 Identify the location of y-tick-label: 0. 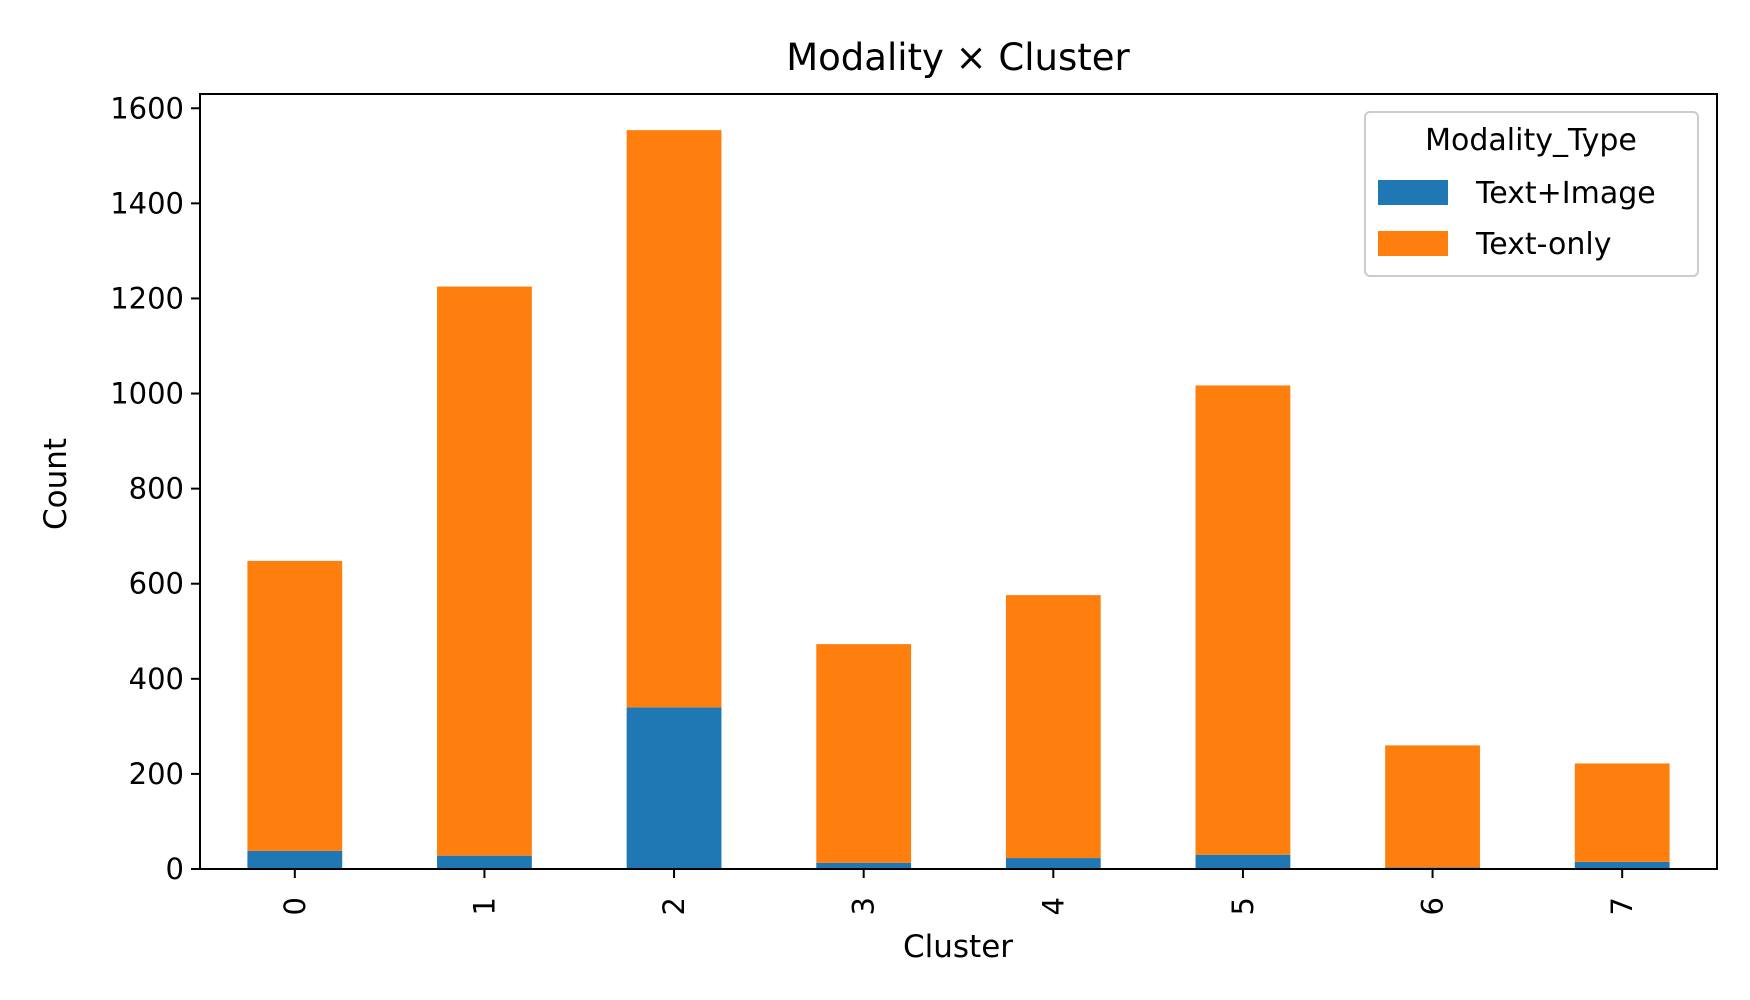
(175, 869).